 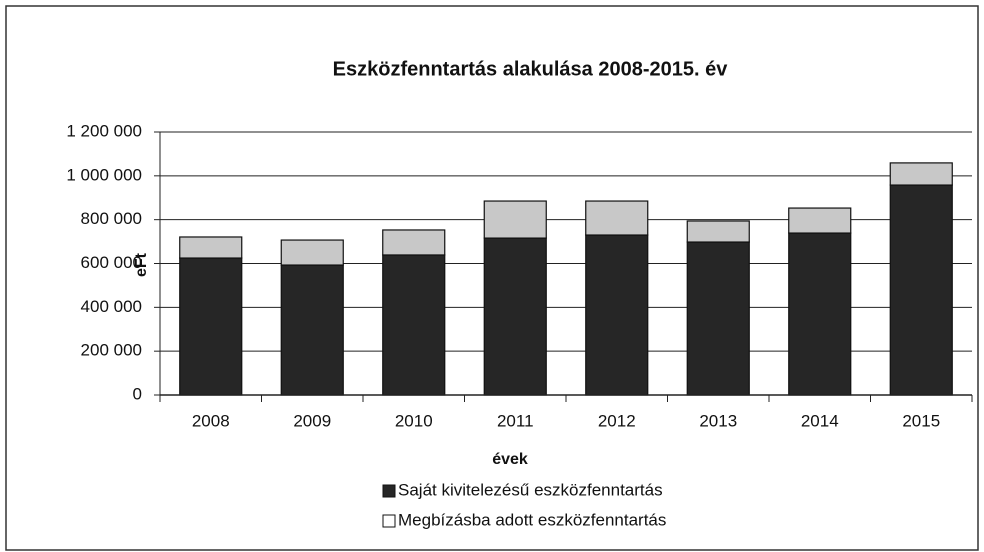 I want to click on x-tick-label: 2012, so click(x=617, y=420).